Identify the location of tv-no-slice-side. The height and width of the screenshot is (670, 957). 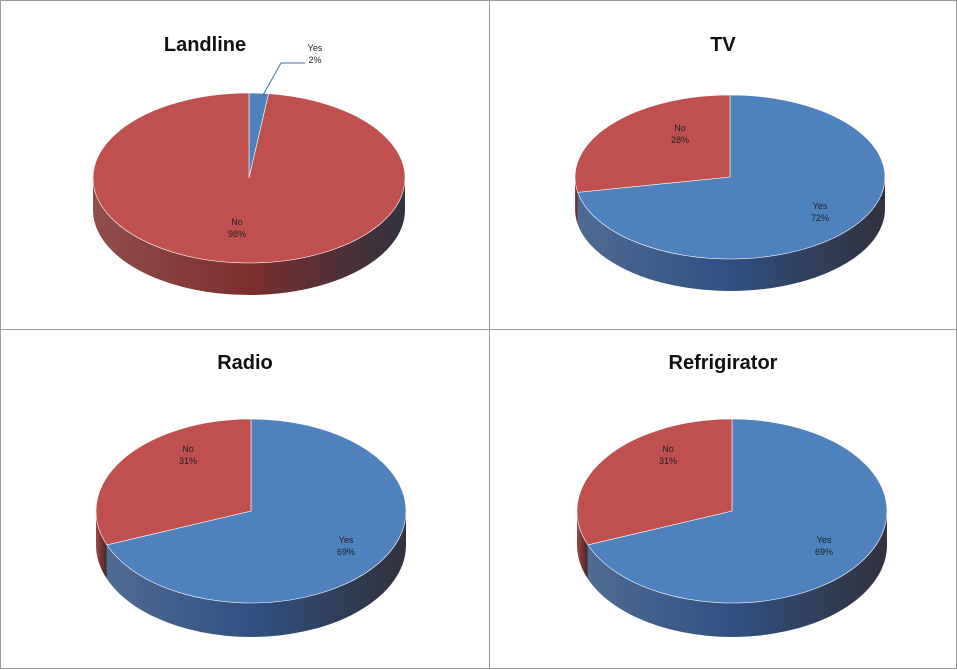
(576, 201).